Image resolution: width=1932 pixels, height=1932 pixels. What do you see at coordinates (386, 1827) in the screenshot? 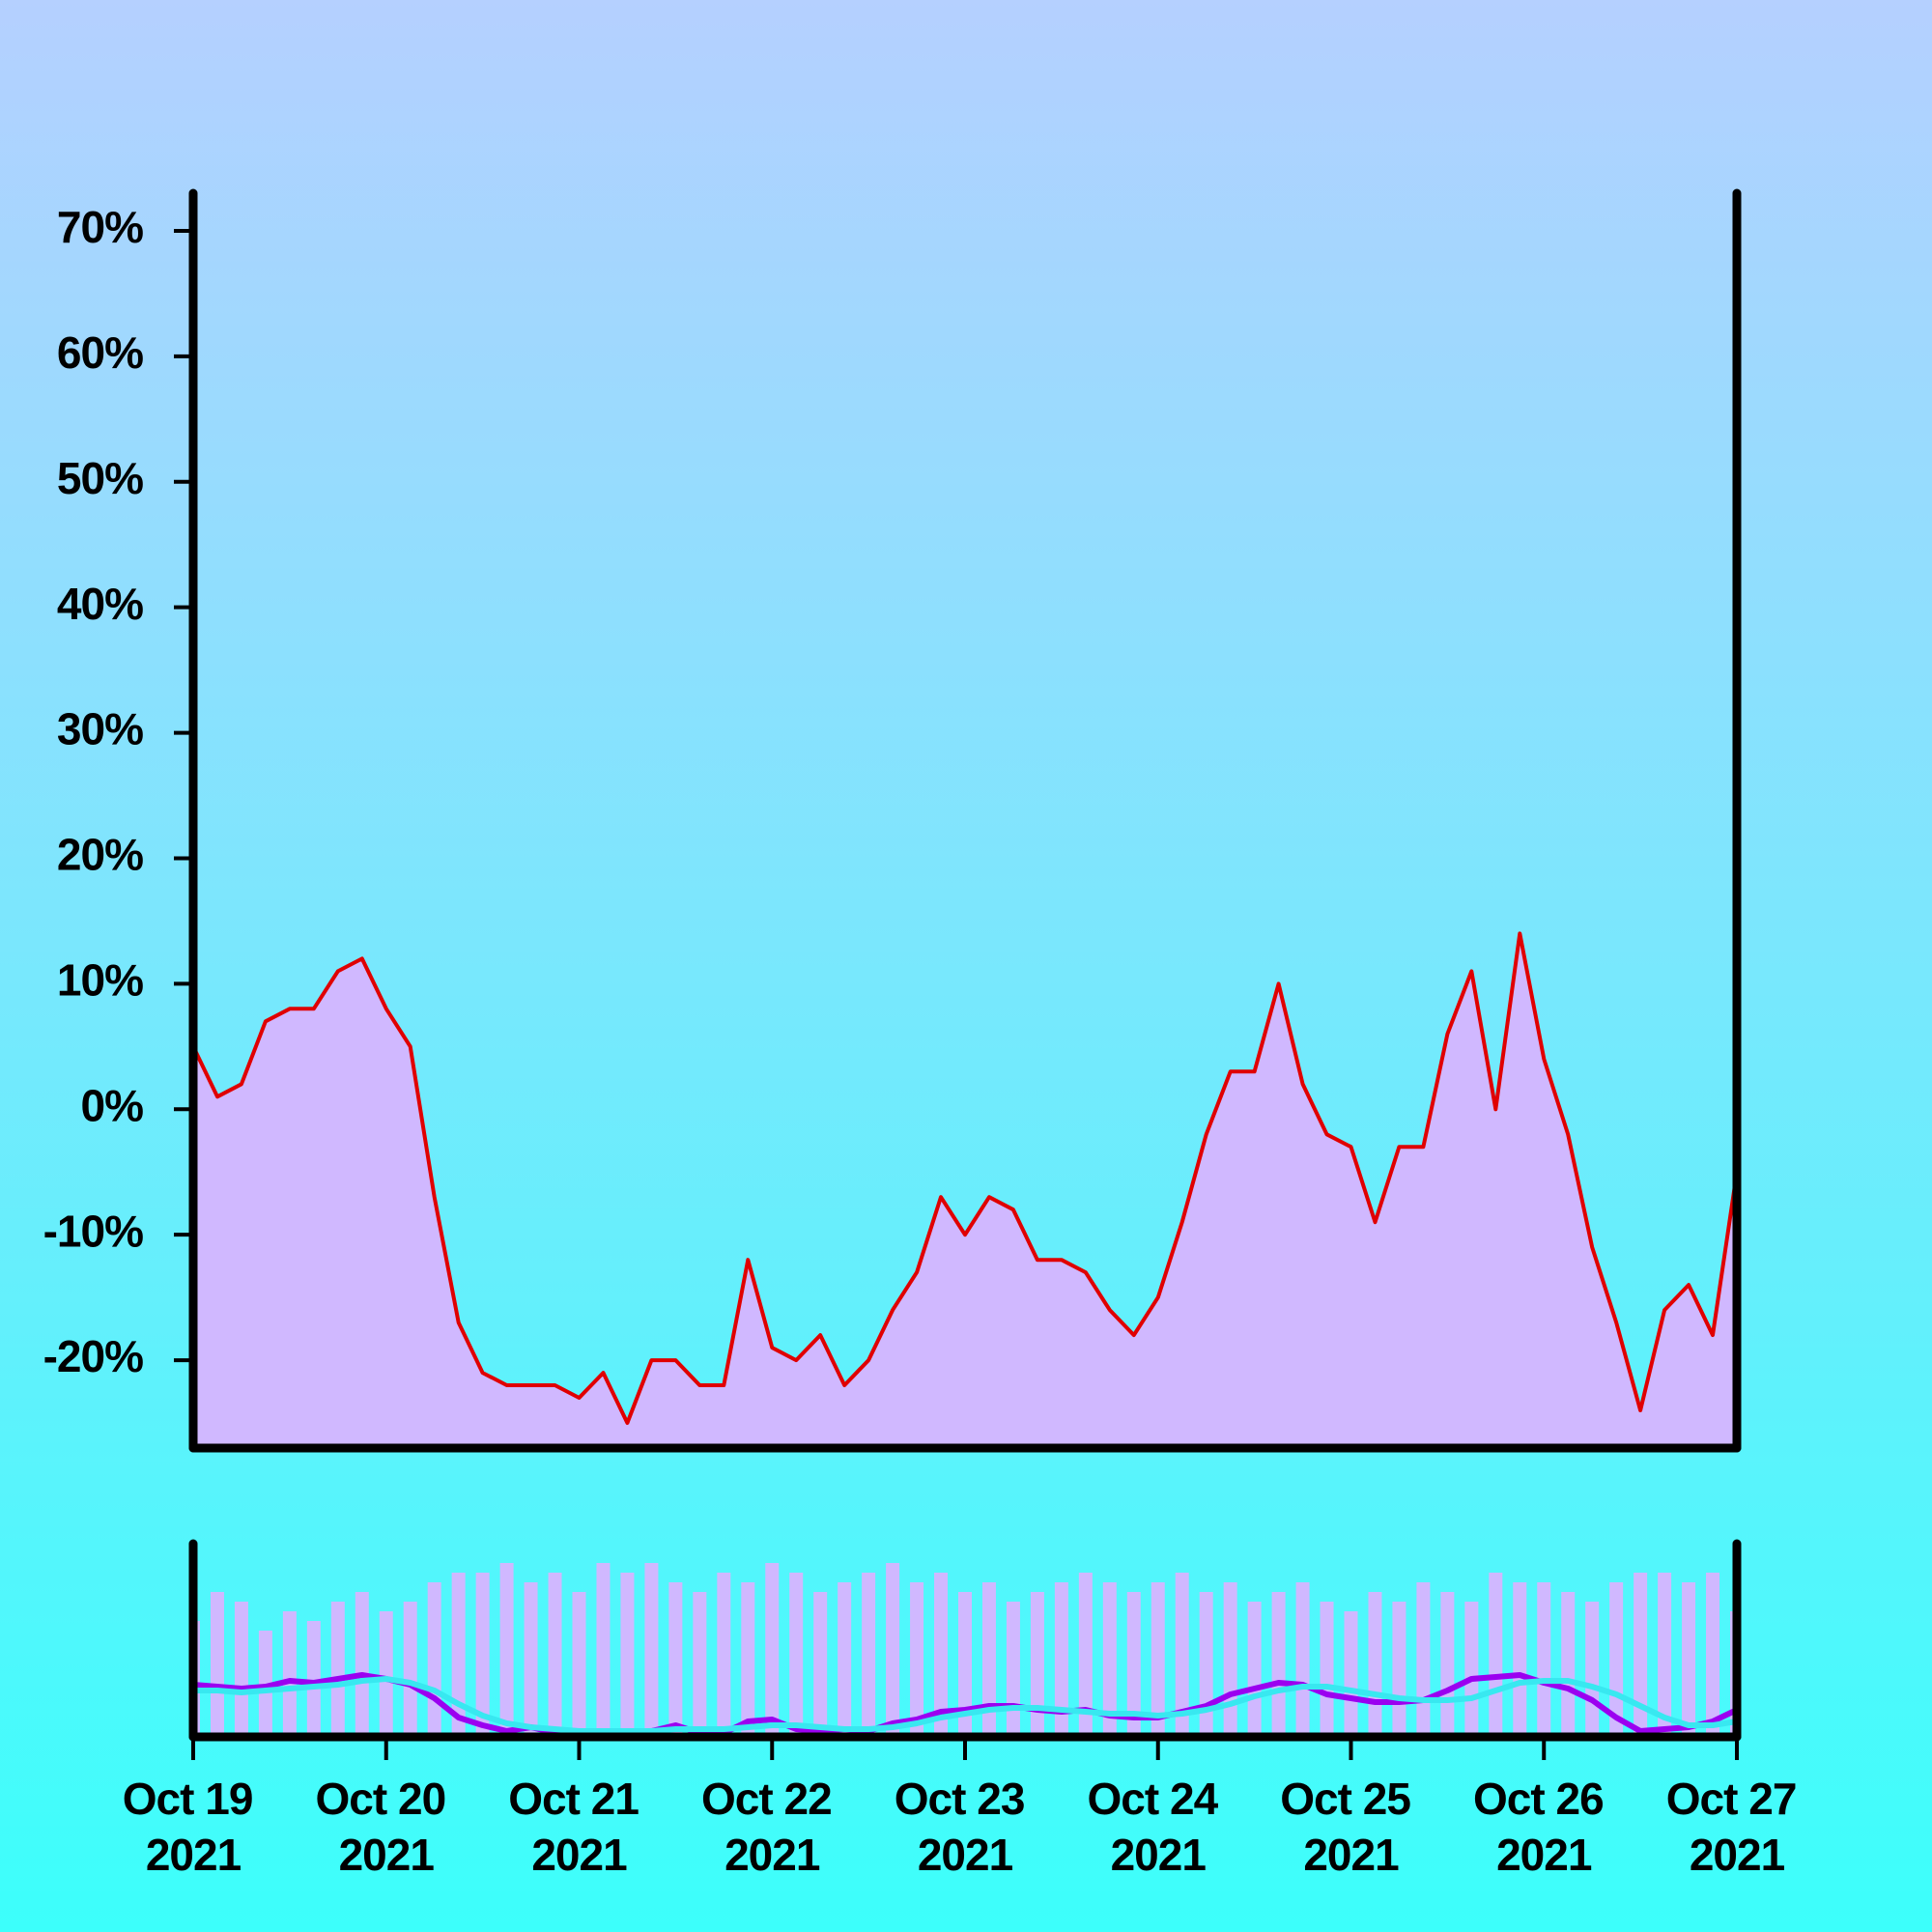
I see `x-tick-label: Oct 20 2021` at bounding box center [386, 1827].